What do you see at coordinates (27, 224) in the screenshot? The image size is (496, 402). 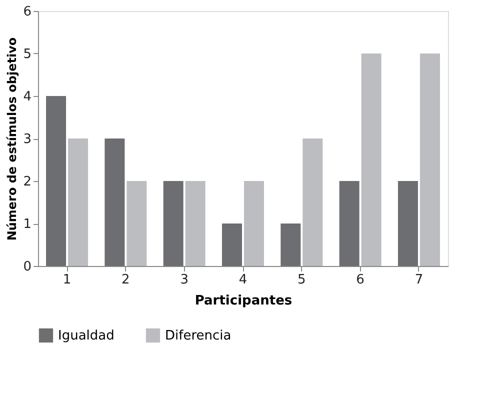 I see `y-tick-label: 1` at bounding box center [27, 224].